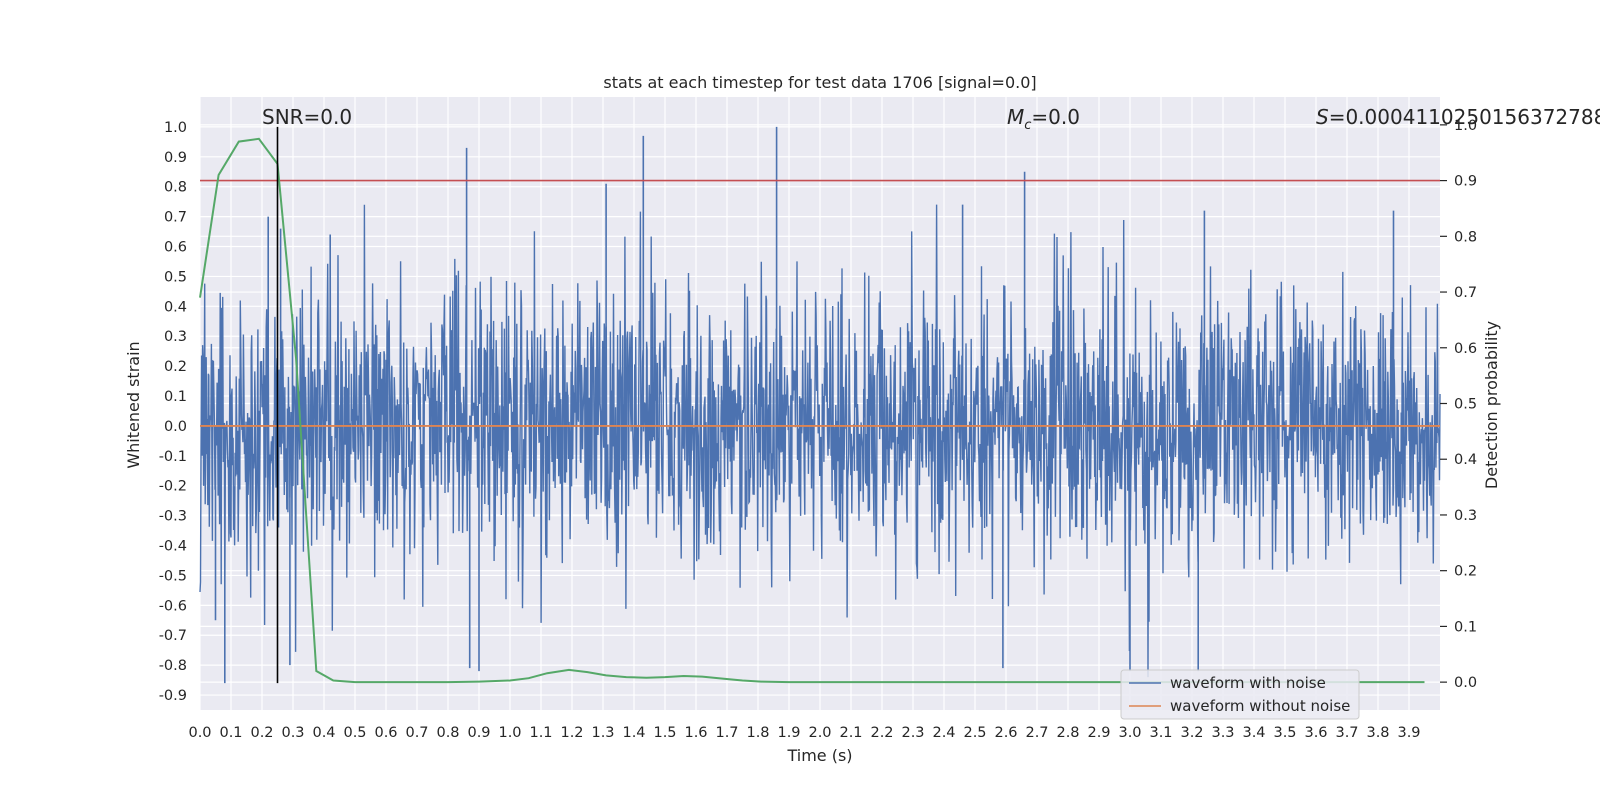 The height and width of the screenshot is (800, 1600). Describe the element at coordinates (230, 733) in the screenshot. I see `x-tick-label: 0.1` at that location.